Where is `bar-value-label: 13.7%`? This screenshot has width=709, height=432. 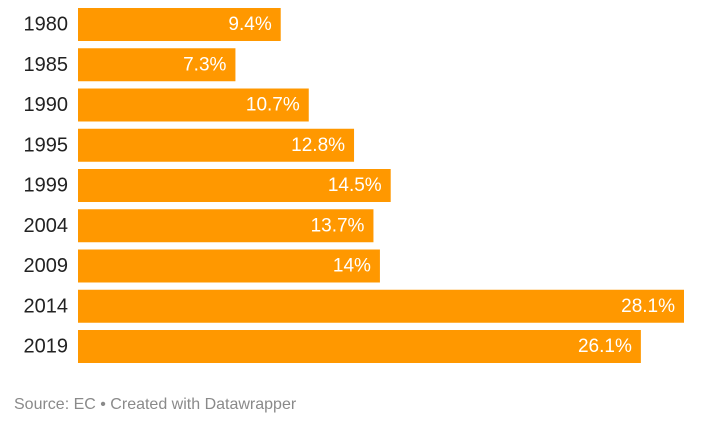 bar-value-label: 13.7% is located at coordinates (338, 225).